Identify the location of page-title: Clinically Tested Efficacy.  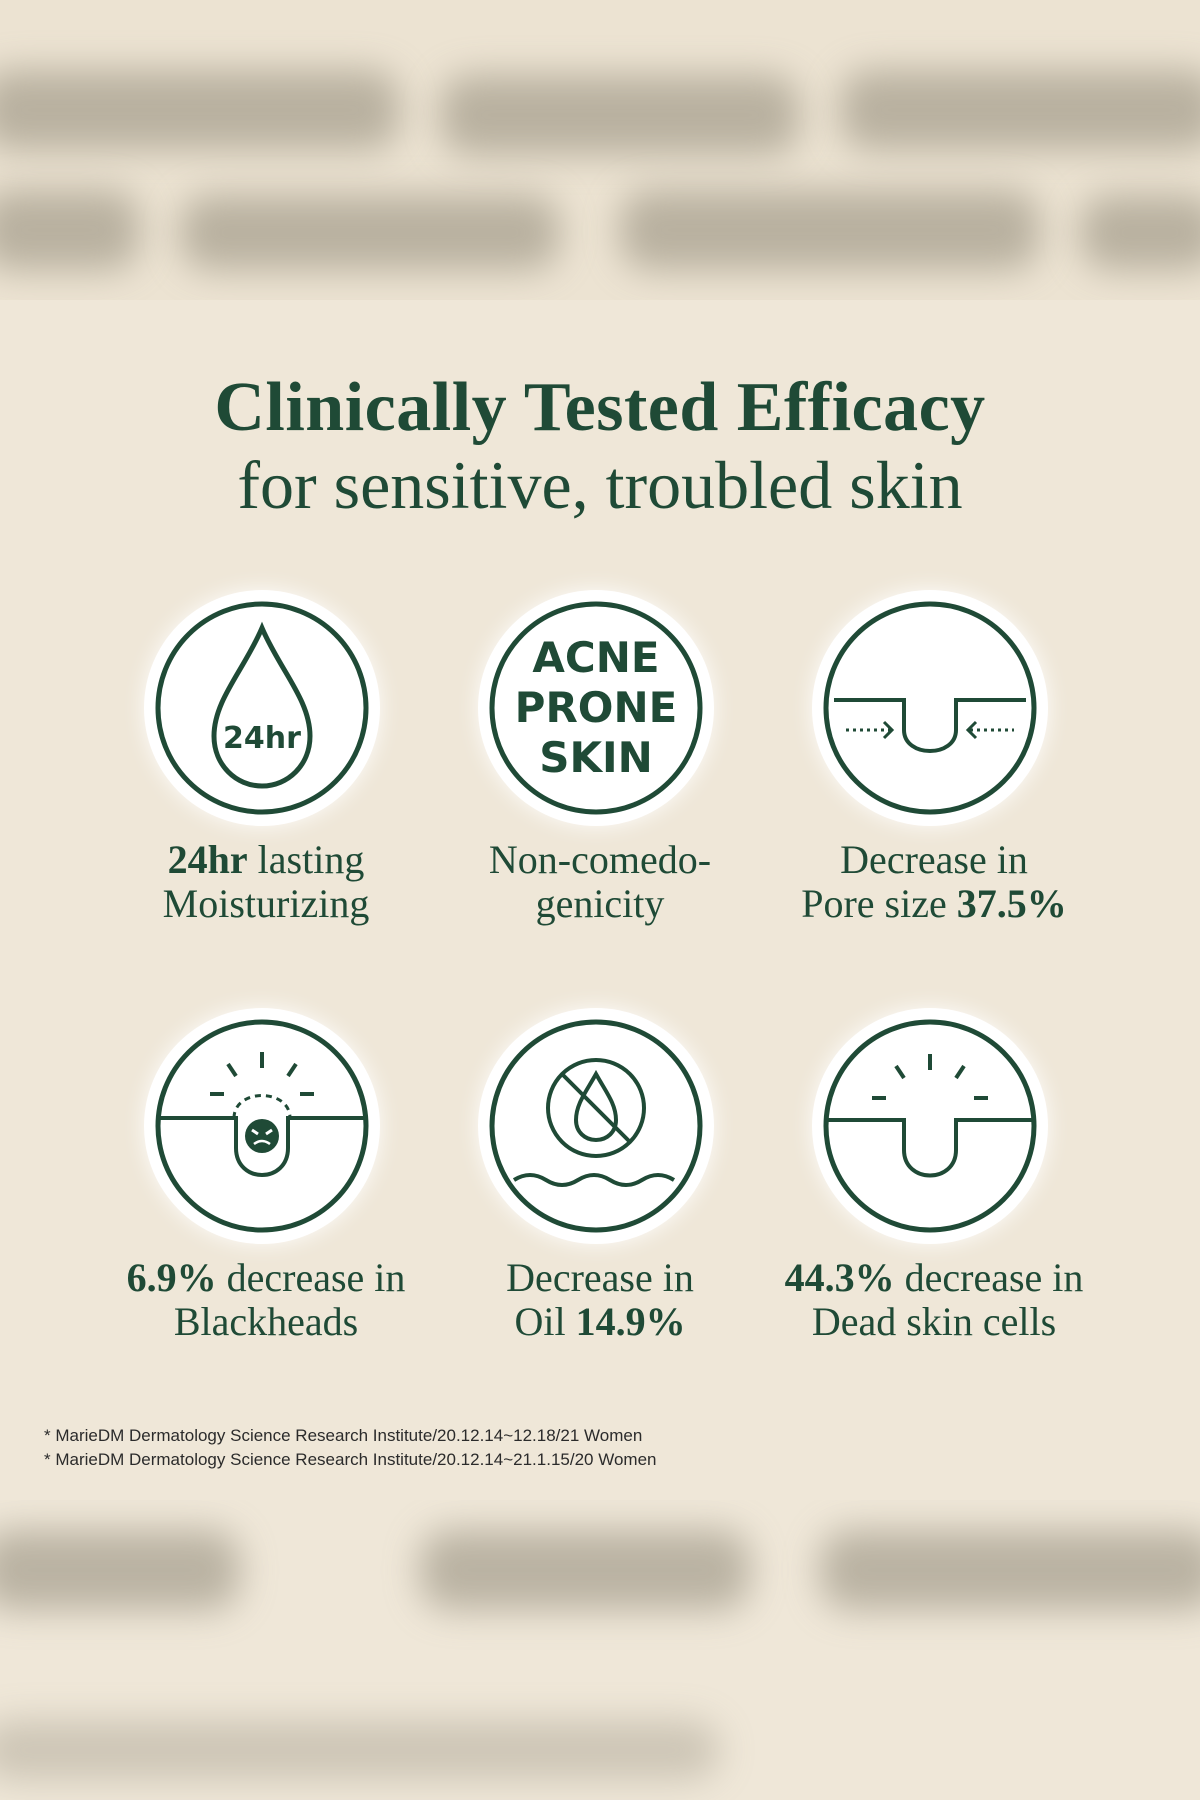
(600, 407).